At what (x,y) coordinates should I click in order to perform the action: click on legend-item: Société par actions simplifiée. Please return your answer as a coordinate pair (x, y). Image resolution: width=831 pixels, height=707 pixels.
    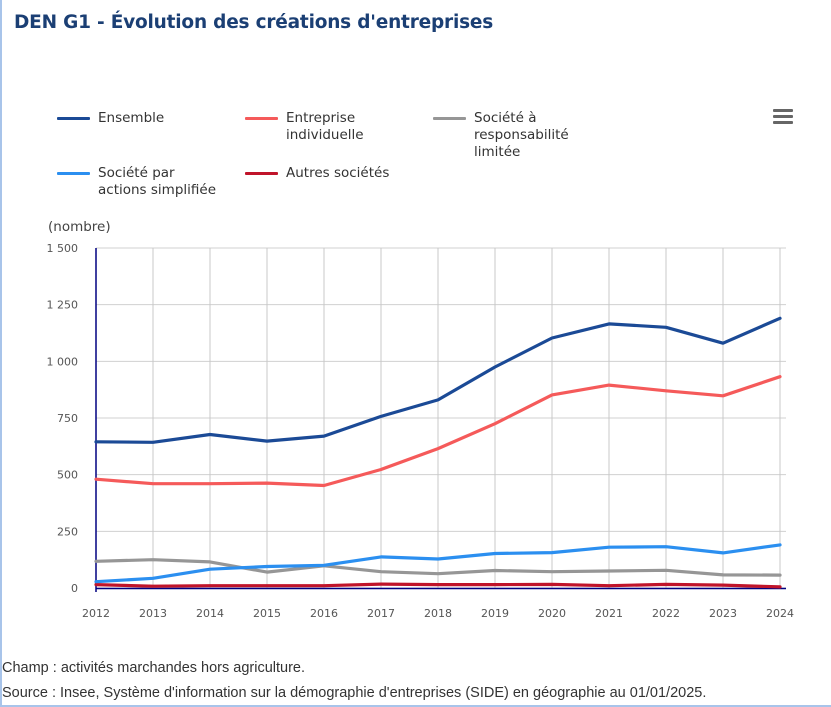
    Looking at the image, I should click on (136, 182).